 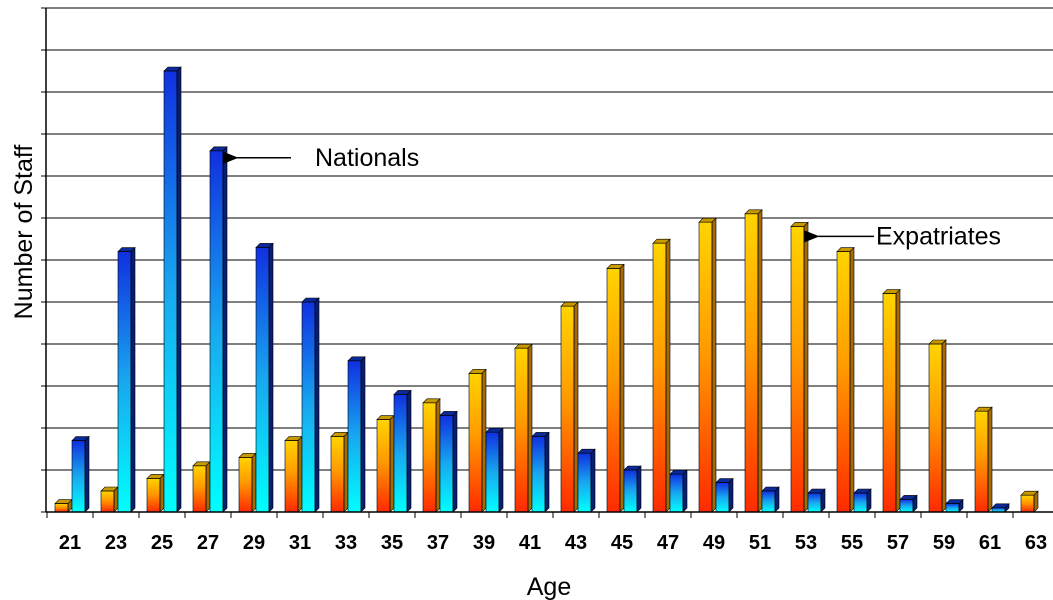 What do you see at coordinates (484, 543) in the screenshot?
I see `x-tick-label: 39` at bounding box center [484, 543].